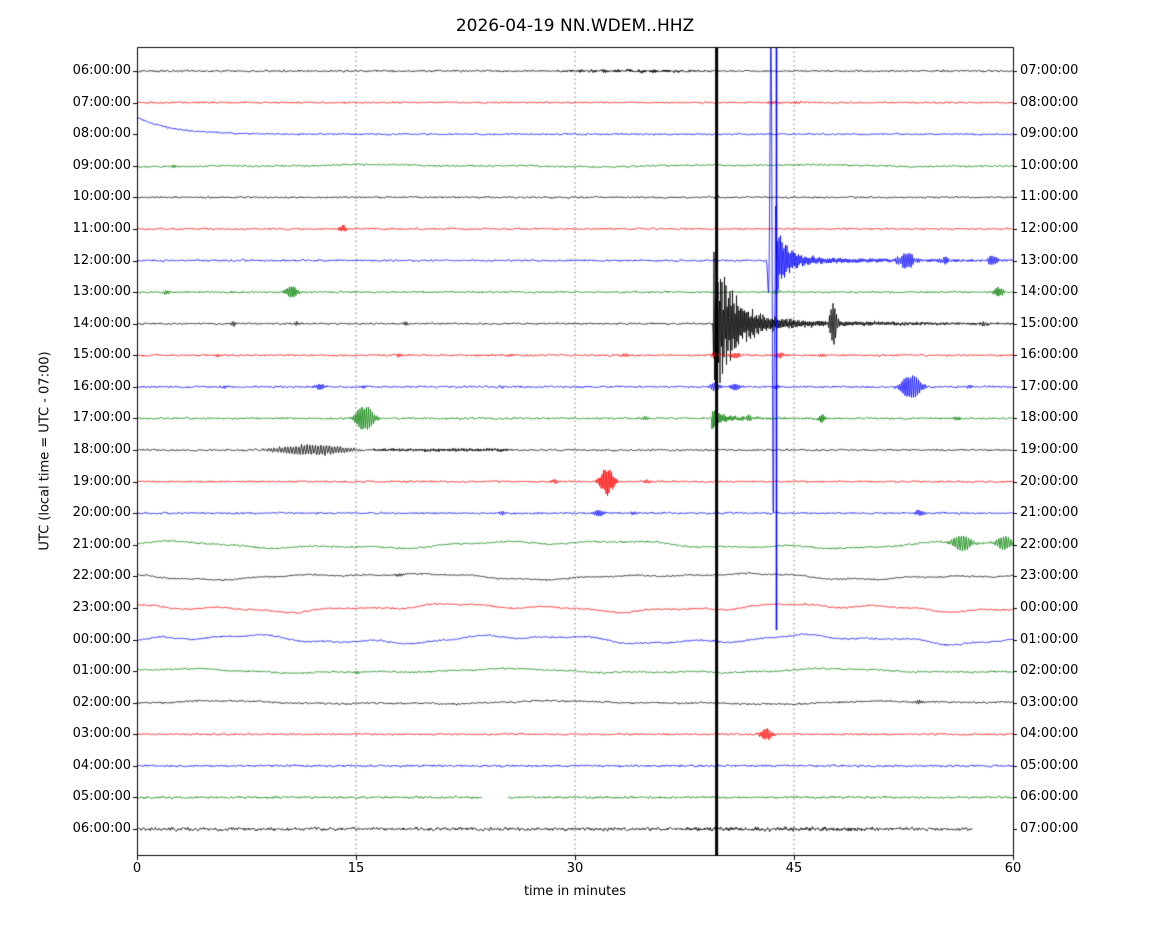  Describe the element at coordinates (101, 513) in the screenshot. I see `left-axis-label: 20:00:00` at that location.